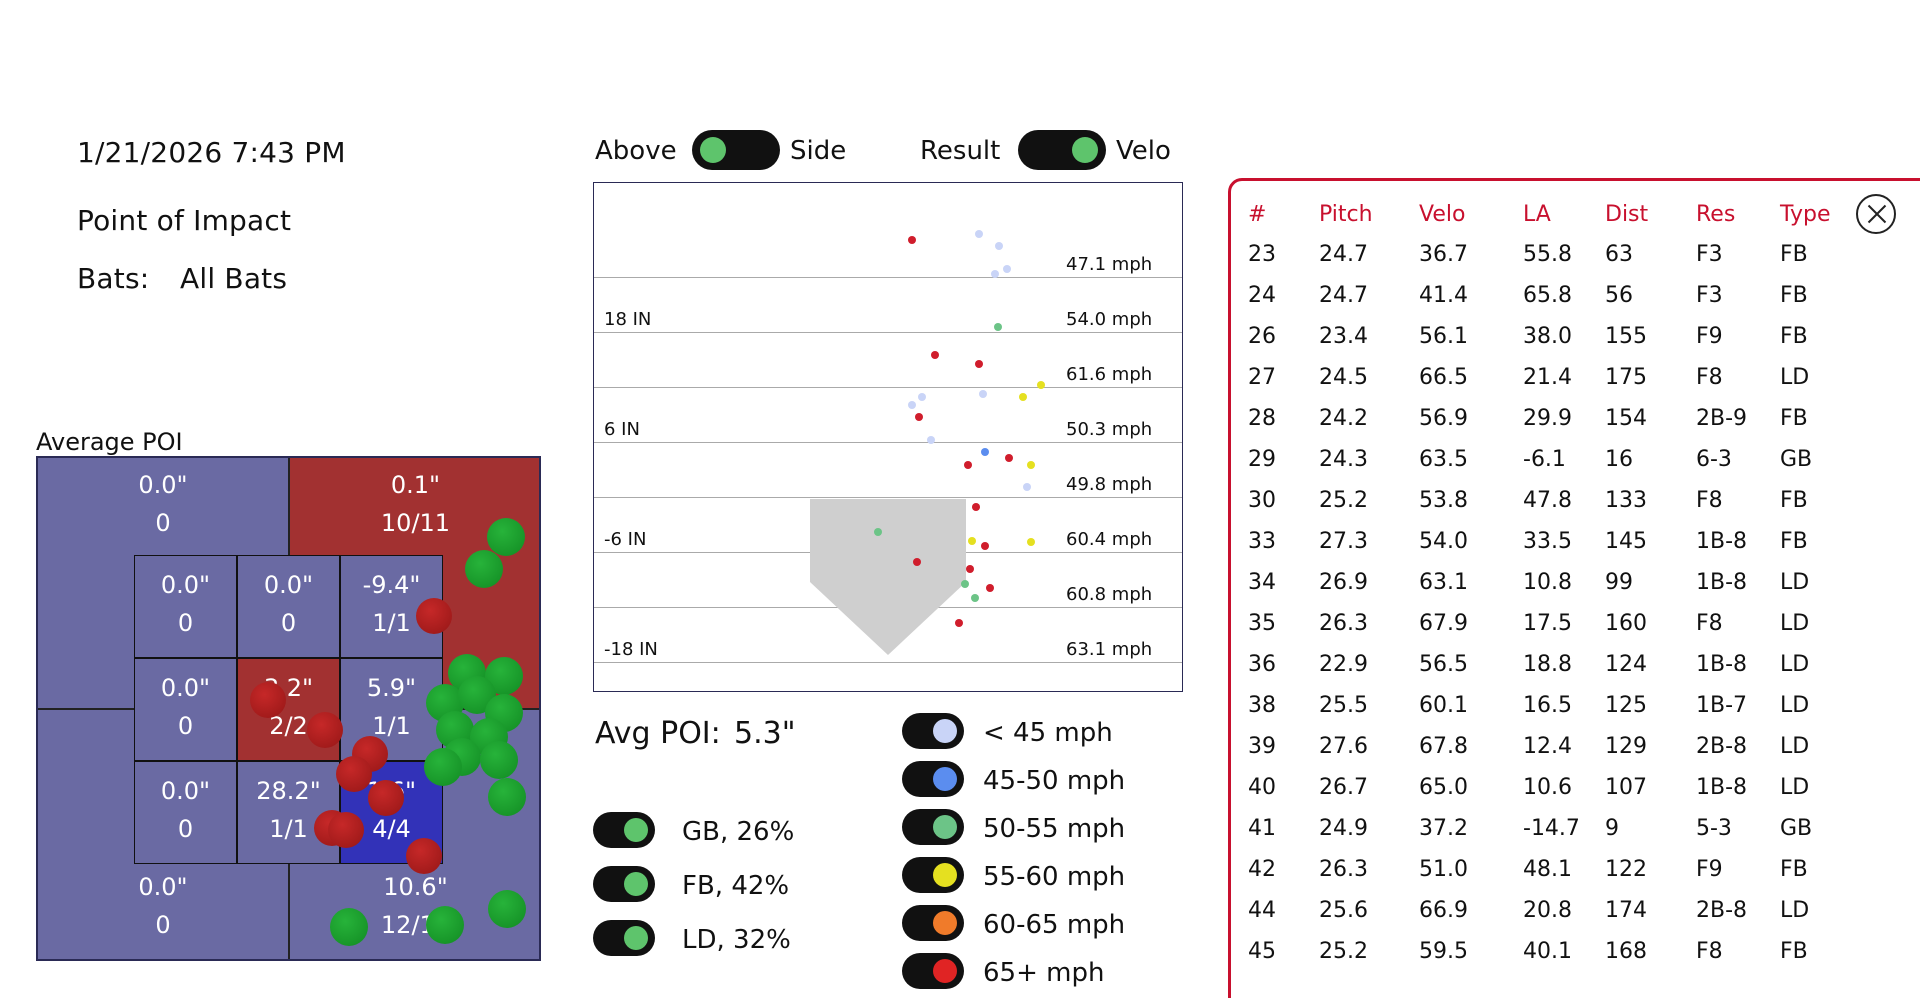 This screenshot has height=998, width=1920. I want to click on velo-50-55-toggle, so click(933, 827).